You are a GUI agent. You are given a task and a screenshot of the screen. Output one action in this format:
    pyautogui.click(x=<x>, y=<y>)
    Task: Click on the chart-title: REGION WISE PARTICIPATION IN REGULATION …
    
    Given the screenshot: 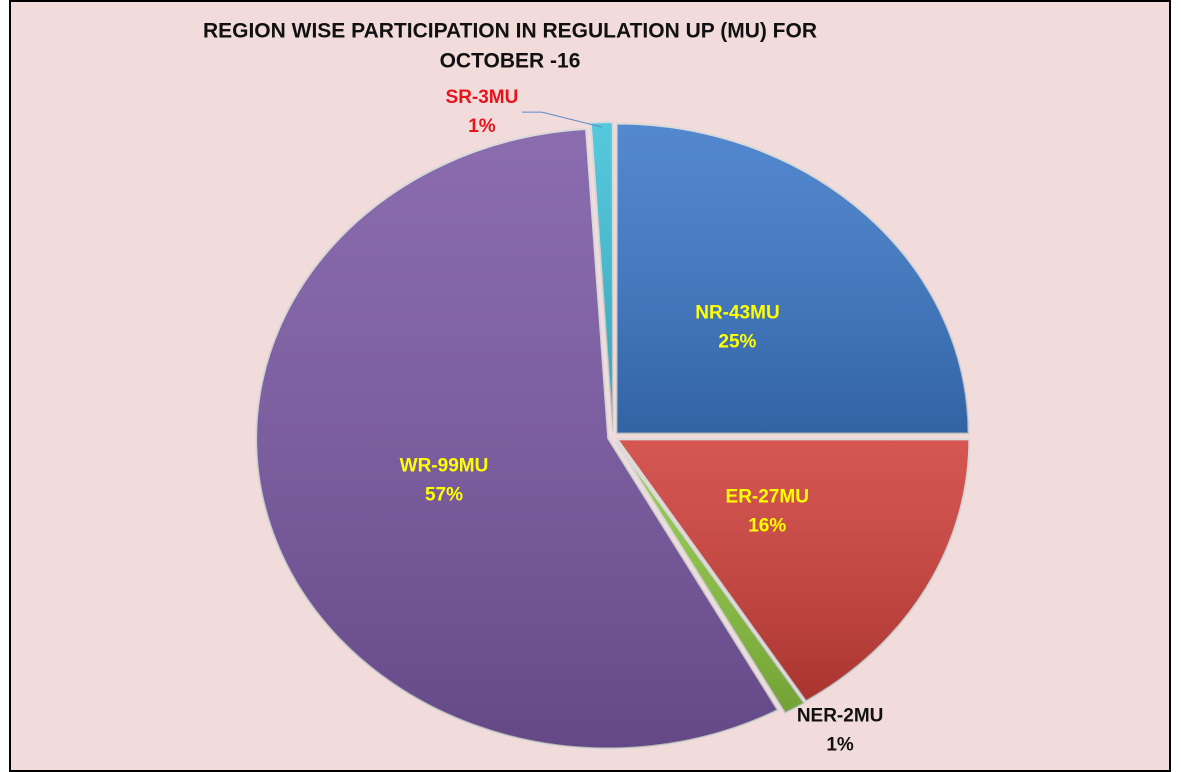 What is the action you would take?
    pyautogui.click(x=510, y=31)
    